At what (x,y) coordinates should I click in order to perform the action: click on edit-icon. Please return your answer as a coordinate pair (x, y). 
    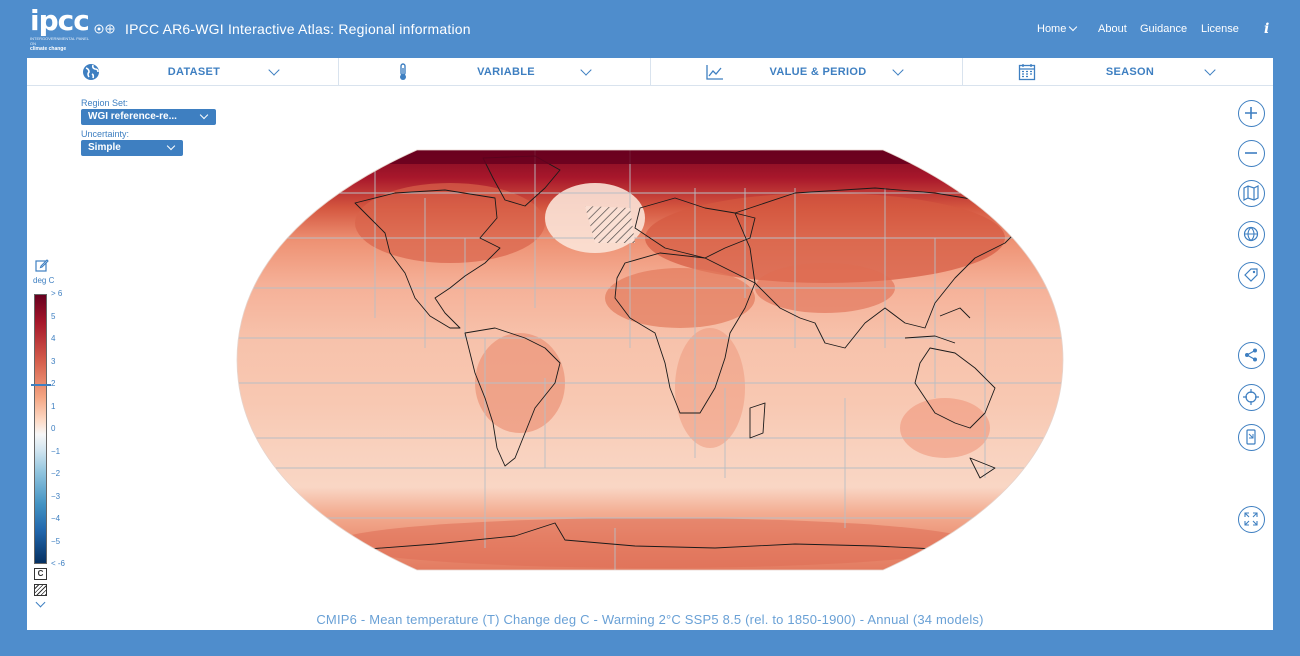
    Looking at the image, I should click on (42, 265).